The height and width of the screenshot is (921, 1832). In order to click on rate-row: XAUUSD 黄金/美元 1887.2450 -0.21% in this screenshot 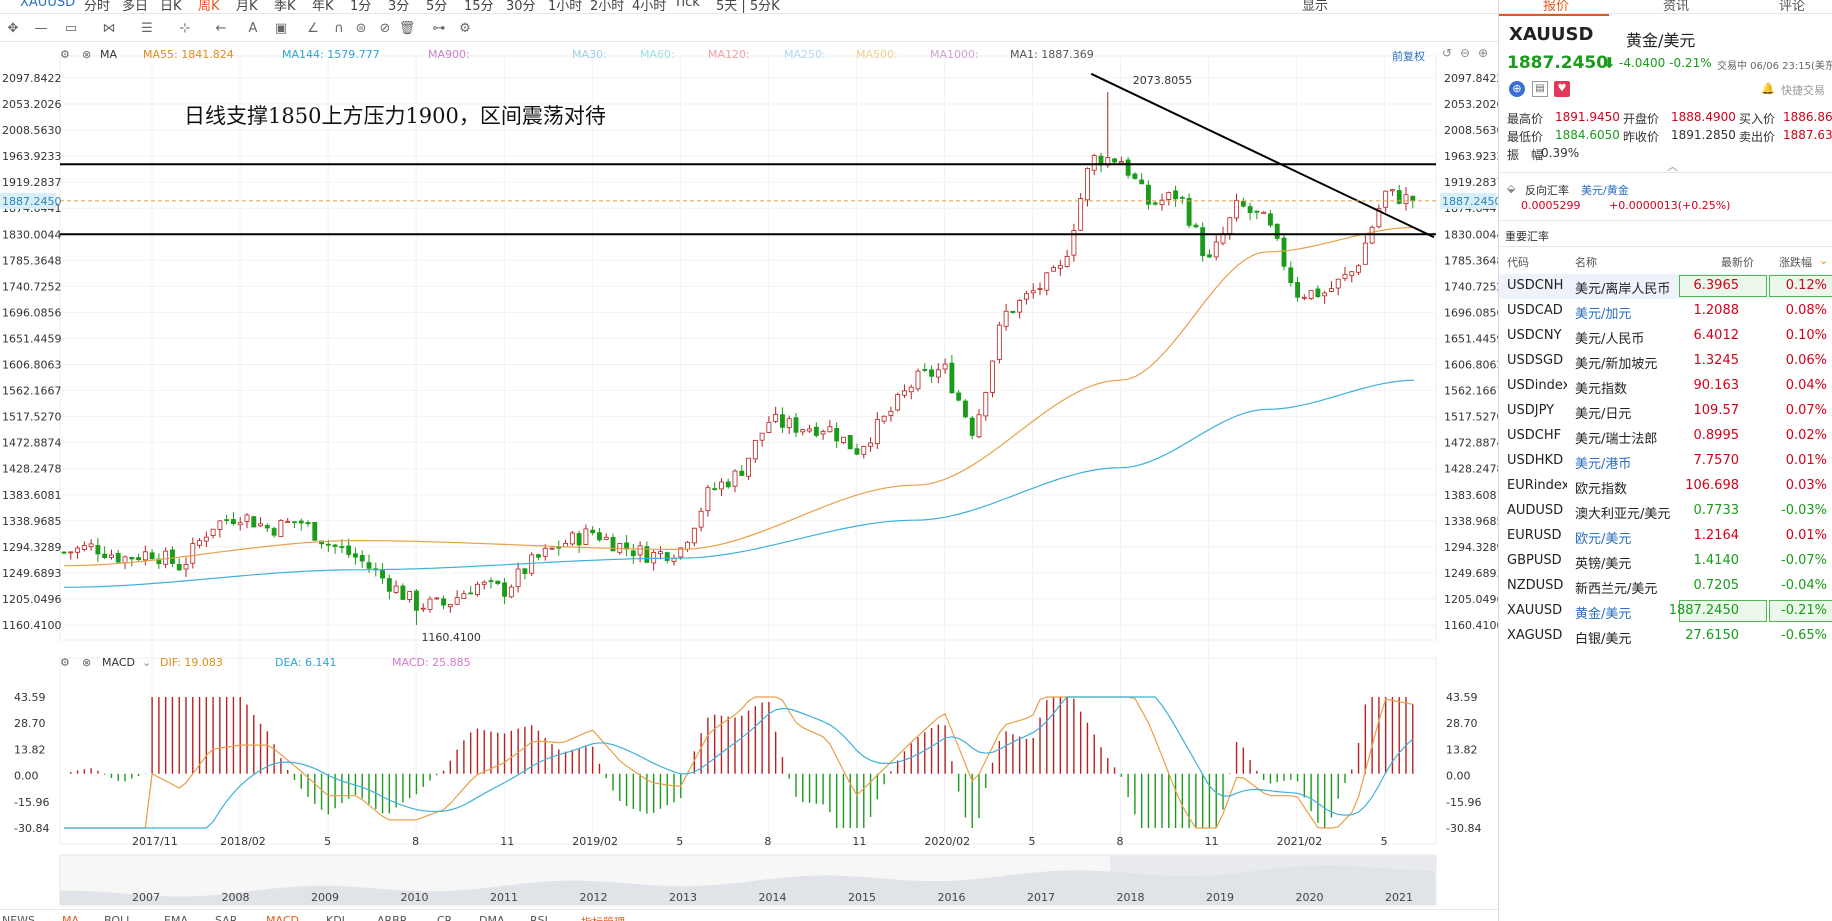, I will do `click(1665, 611)`.